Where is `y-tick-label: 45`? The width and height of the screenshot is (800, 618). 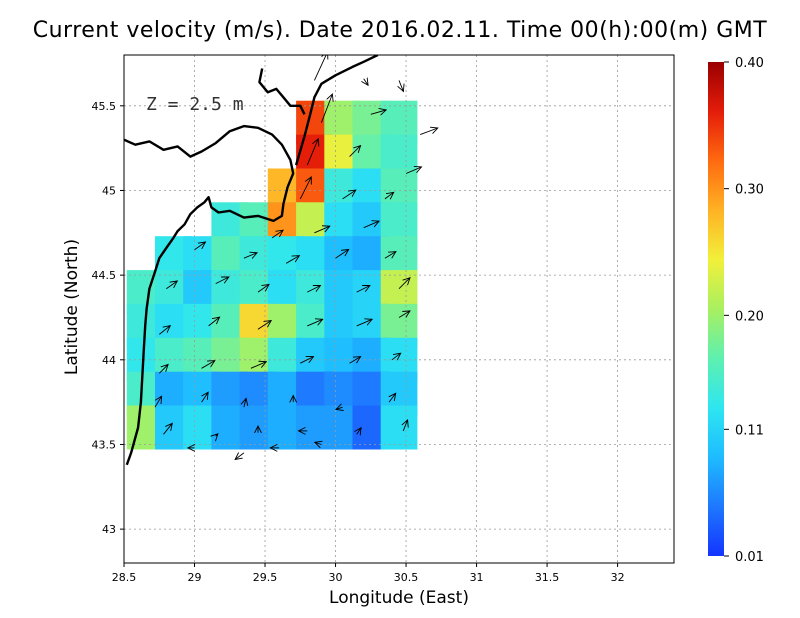
y-tick-label: 45 is located at coordinates (109, 190).